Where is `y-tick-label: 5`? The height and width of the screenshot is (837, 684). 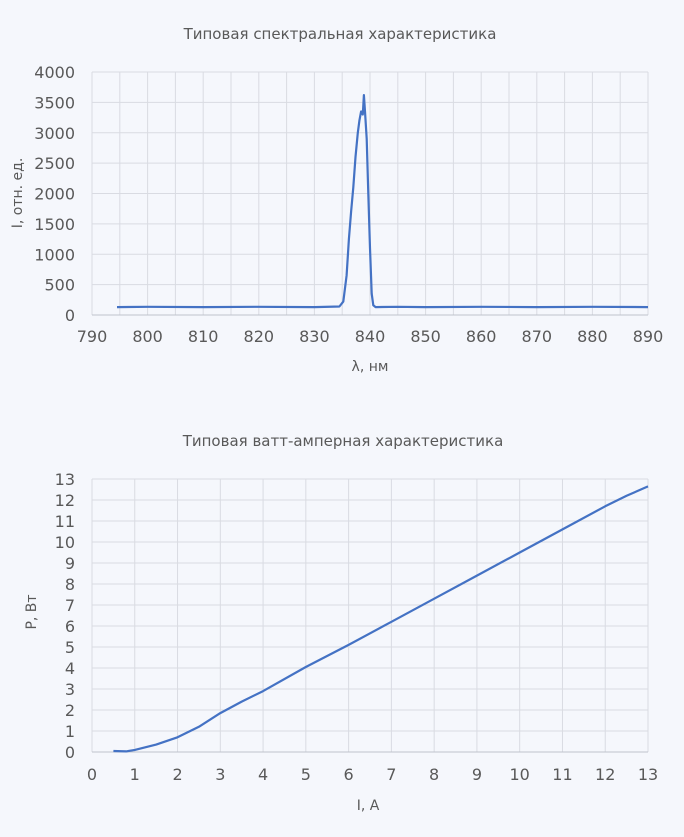
y-tick-label: 5 is located at coordinates (70, 647).